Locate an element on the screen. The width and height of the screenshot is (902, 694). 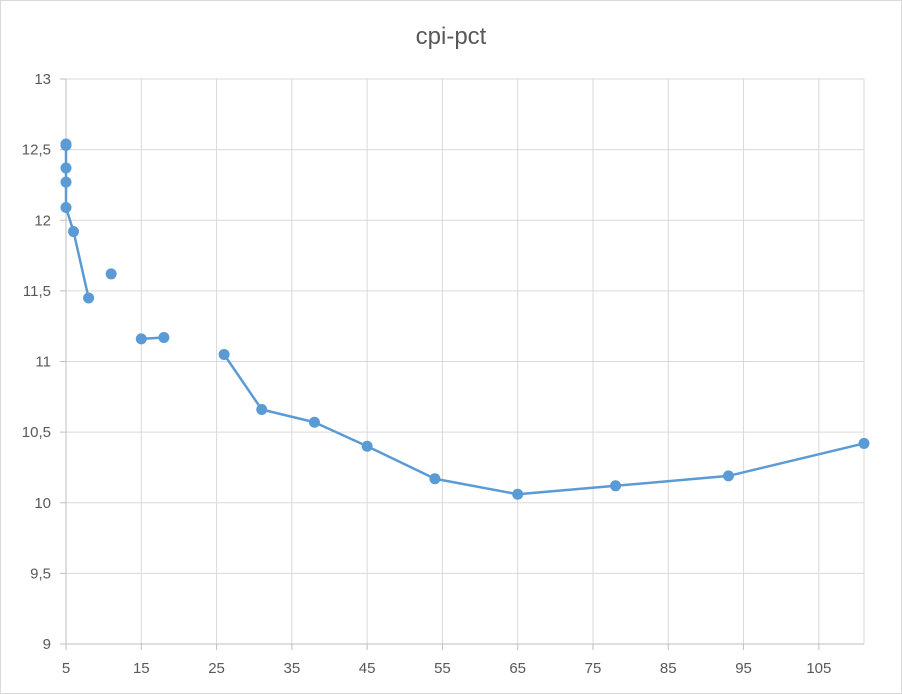
x-tick-labels: 5 15 25 35 45 55 65 75 85 95 105 is located at coordinates (447, 668).